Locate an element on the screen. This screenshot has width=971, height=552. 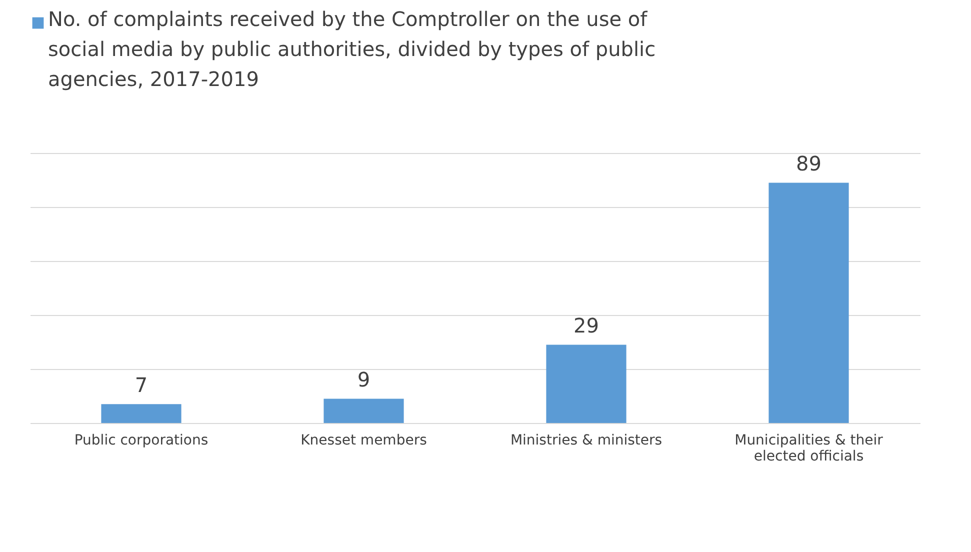
data-label: 7 is located at coordinates (141, 385).